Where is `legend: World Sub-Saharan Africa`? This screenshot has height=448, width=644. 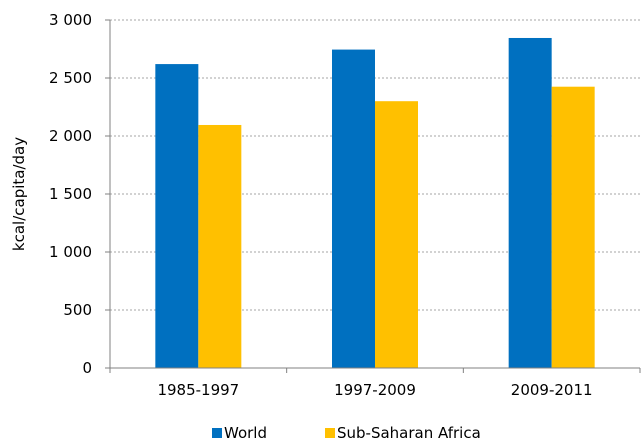 legend: World Sub-Saharan Africa is located at coordinates (346, 433).